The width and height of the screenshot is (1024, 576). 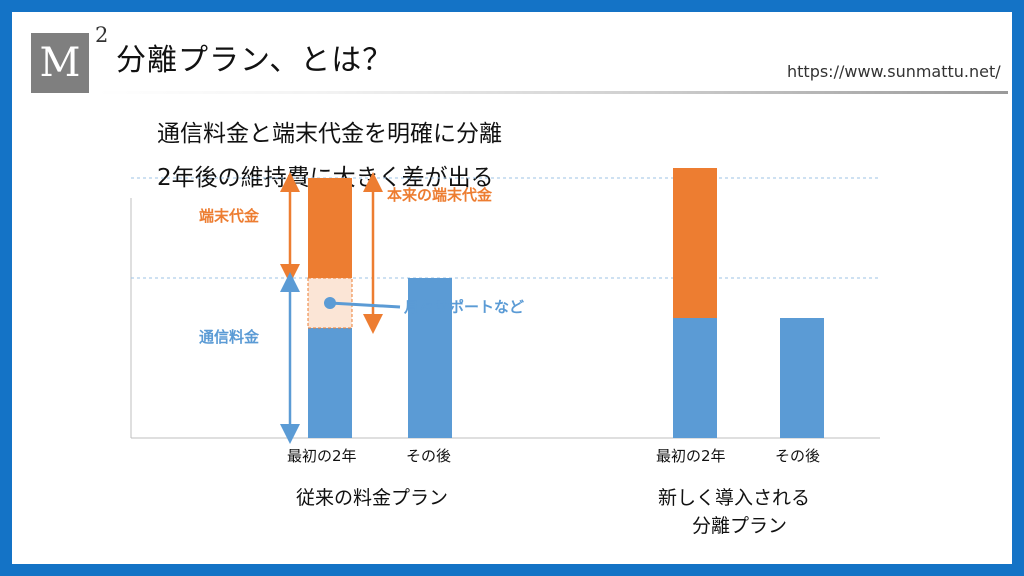 I want to click on bar-g1-c0-s0, so click(x=695, y=378).